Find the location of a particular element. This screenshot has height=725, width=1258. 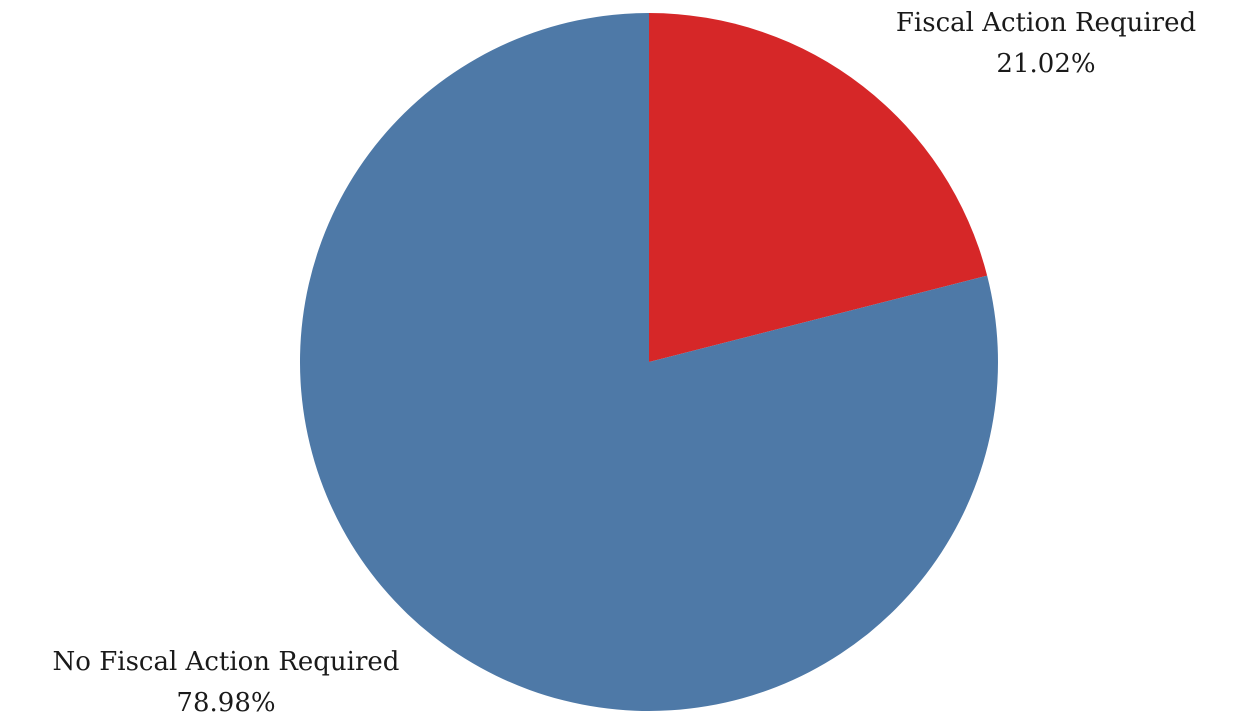

slice-label-no-fiscal-action-required: No Fiscal Action Required is located at coordinates (226, 662).